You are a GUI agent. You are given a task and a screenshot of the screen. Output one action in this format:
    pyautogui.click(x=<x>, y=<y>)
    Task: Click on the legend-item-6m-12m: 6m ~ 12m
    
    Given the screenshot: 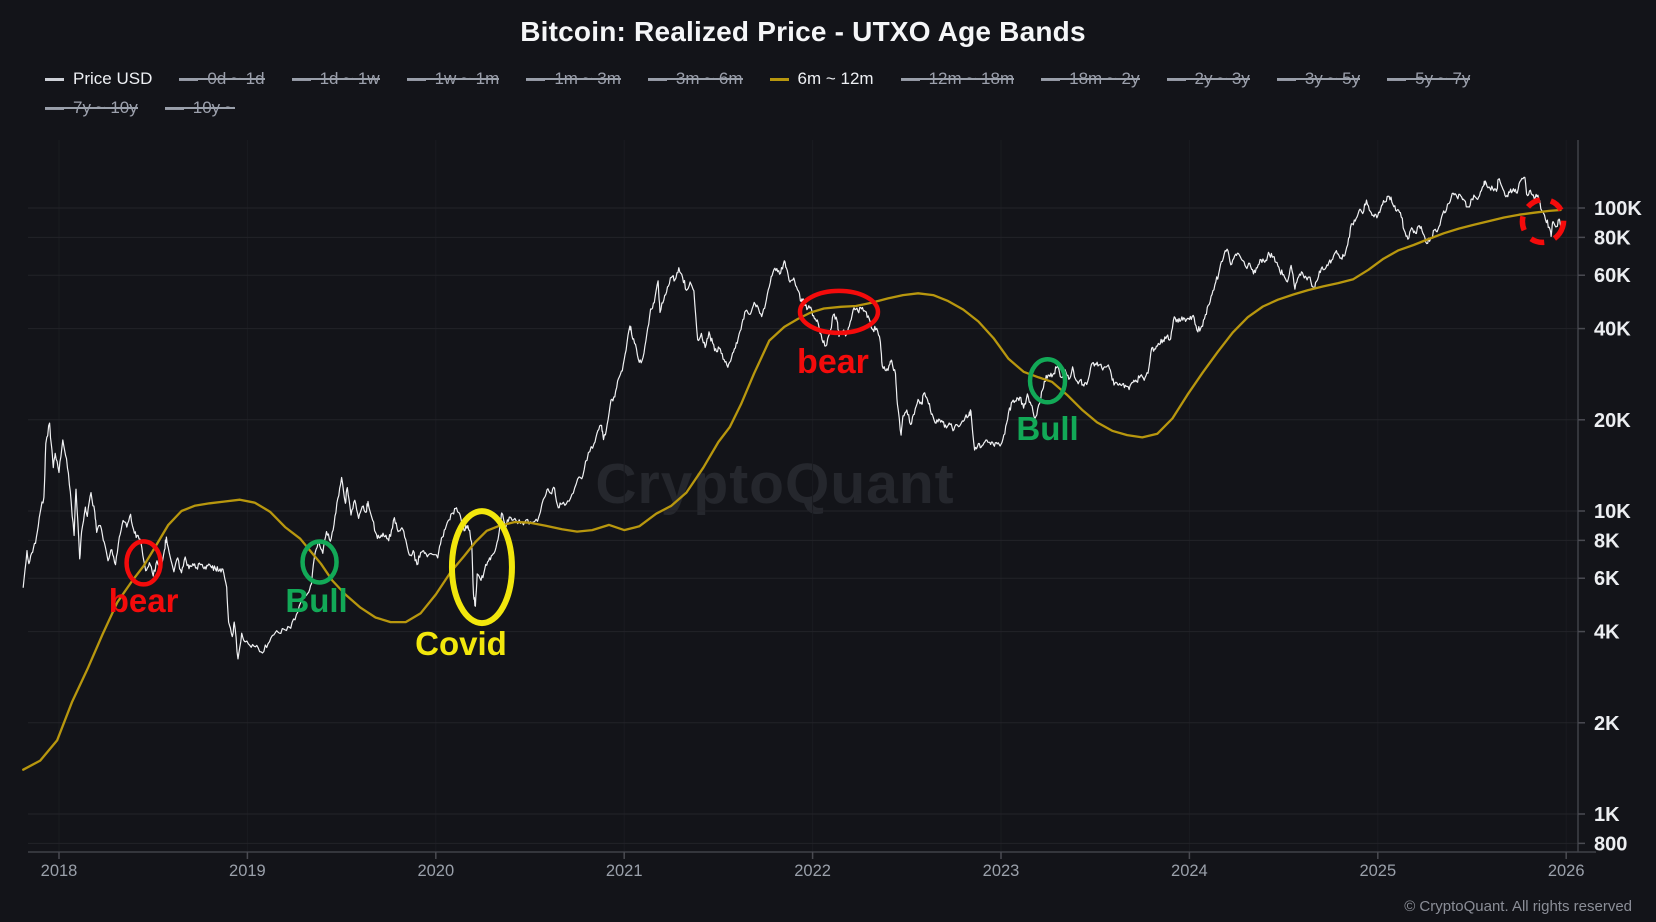 What is the action you would take?
    pyautogui.click(x=821, y=79)
    